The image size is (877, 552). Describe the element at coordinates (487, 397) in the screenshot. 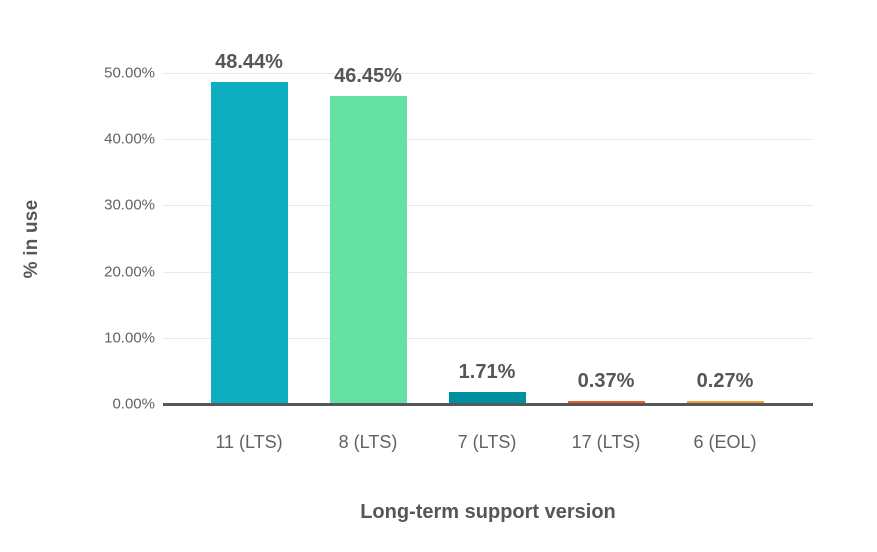

I see `bar-7-lts` at that location.